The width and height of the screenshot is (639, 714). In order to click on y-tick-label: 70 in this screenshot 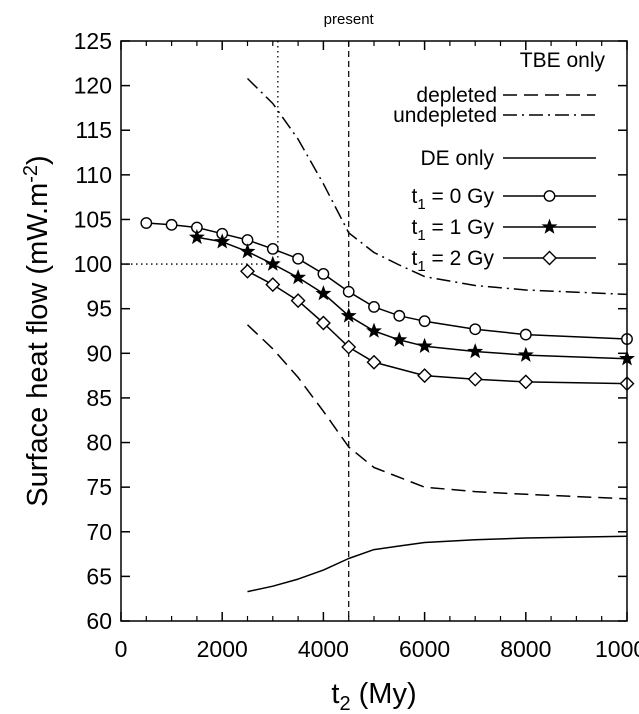, I will do `click(99, 532)`.